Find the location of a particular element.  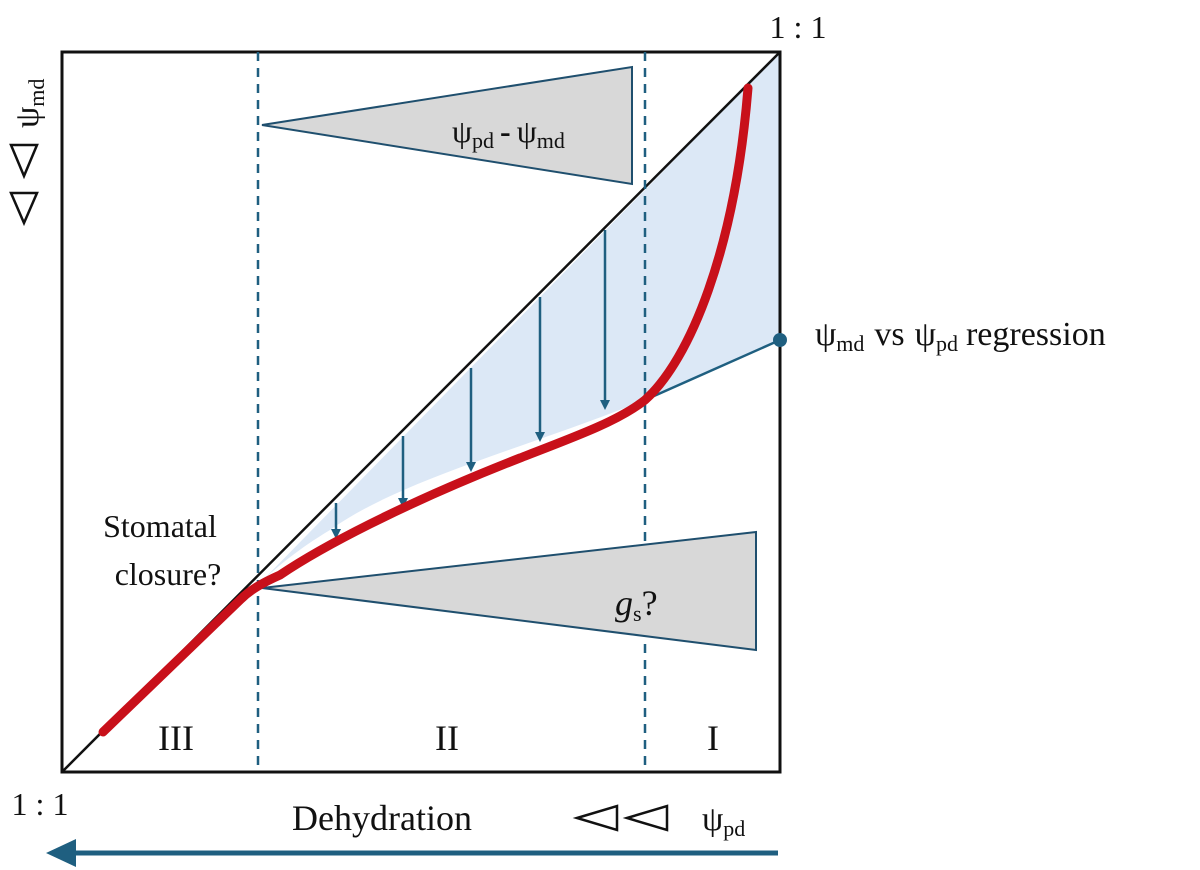

one-to-one-label-top: 1 is located at coordinates (798, 27).